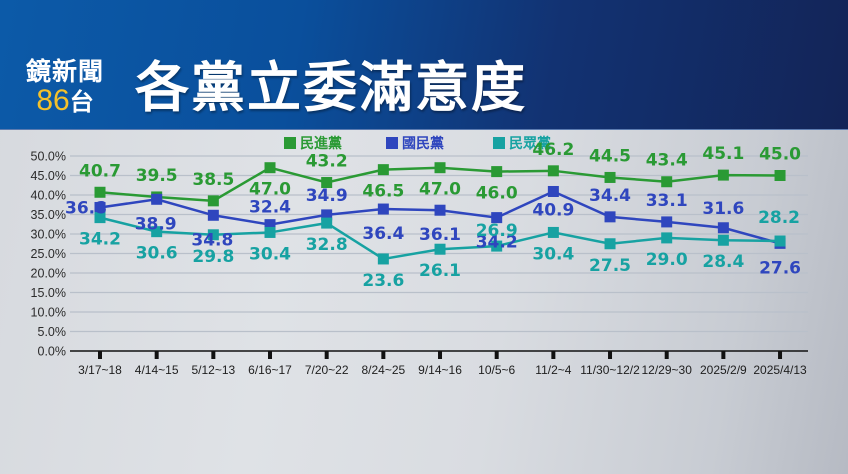 This screenshot has width=848, height=474. I want to click on x-tick-label: 12/29~30, so click(667, 370).